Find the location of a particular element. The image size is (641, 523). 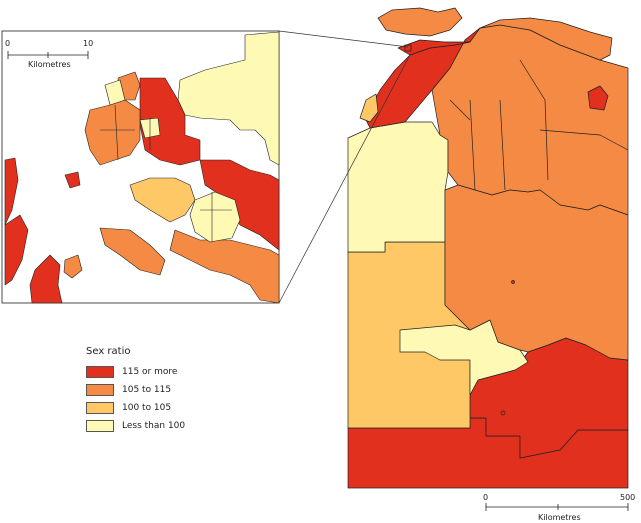

region-west-light is located at coordinates (398, 187).